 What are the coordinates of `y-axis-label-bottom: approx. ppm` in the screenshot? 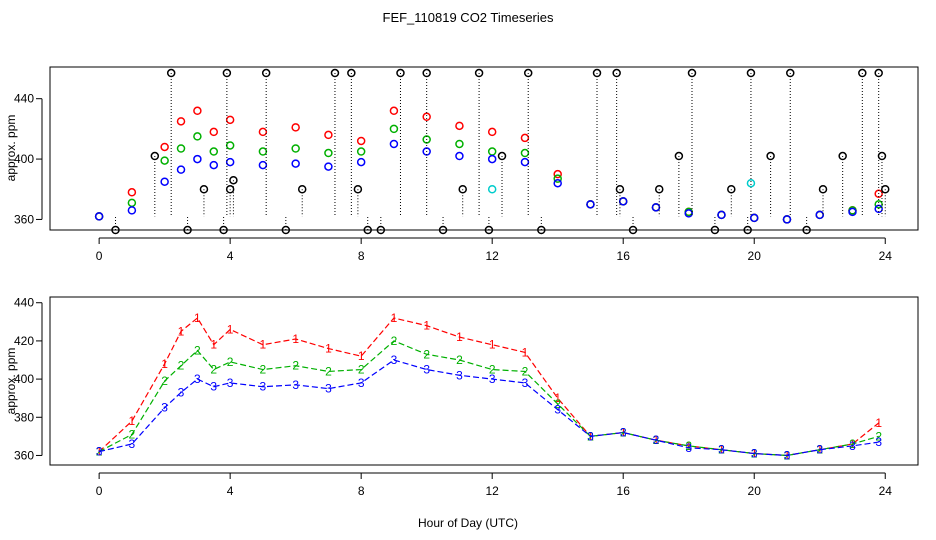 It's located at (11, 381).